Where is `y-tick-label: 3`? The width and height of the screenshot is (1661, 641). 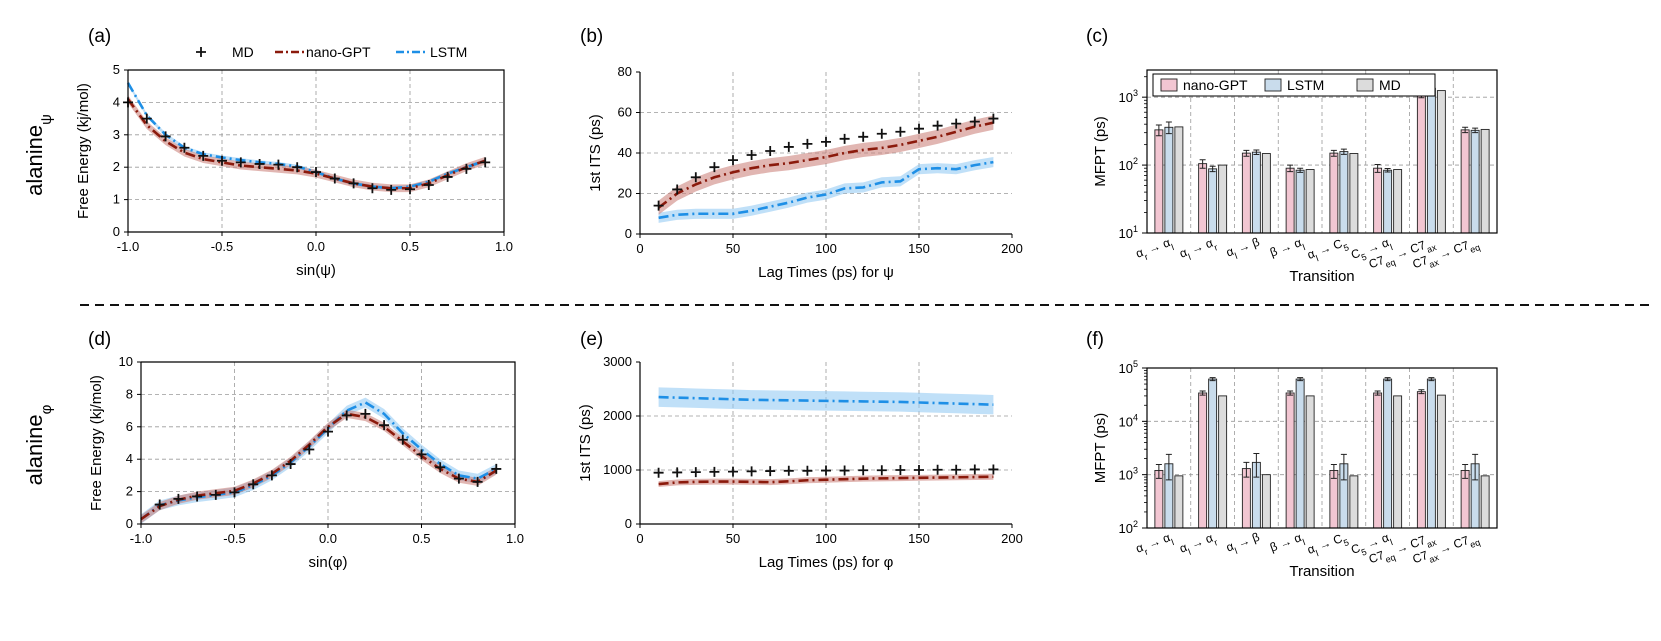
y-tick-label: 3 is located at coordinates (116, 134).